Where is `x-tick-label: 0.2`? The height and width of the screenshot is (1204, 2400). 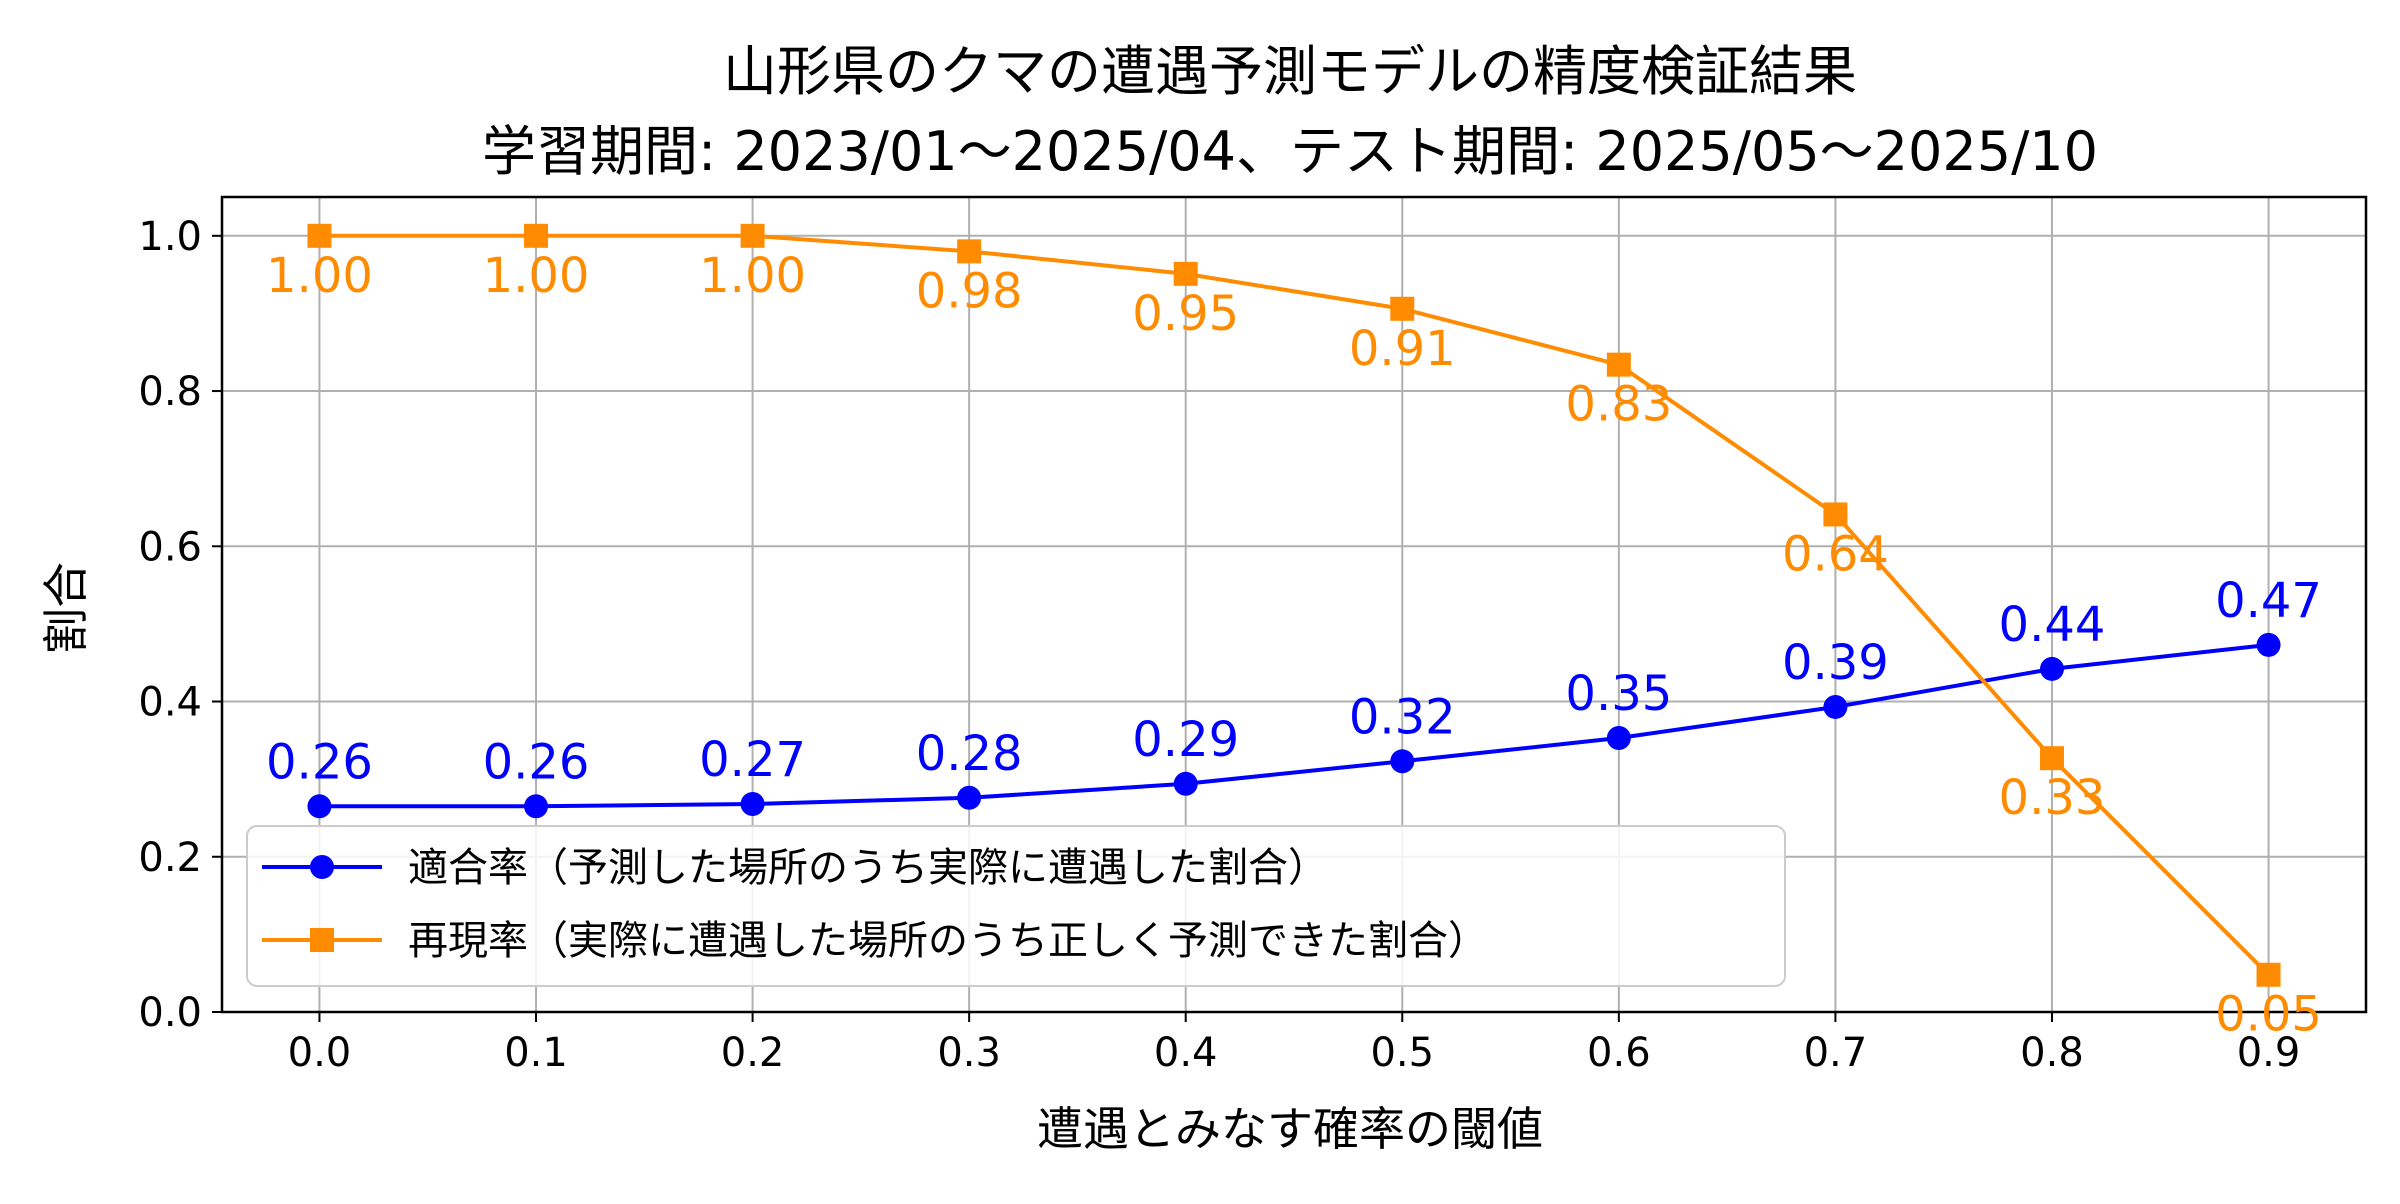
x-tick-label: 0.2 is located at coordinates (753, 1053).